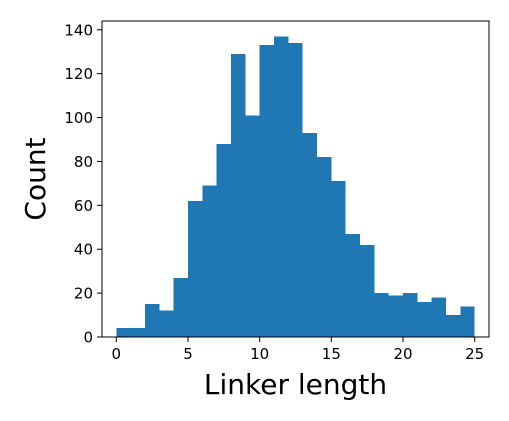  What do you see at coordinates (402, 354) in the screenshot?
I see `x-tick-label: 20` at bounding box center [402, 354].